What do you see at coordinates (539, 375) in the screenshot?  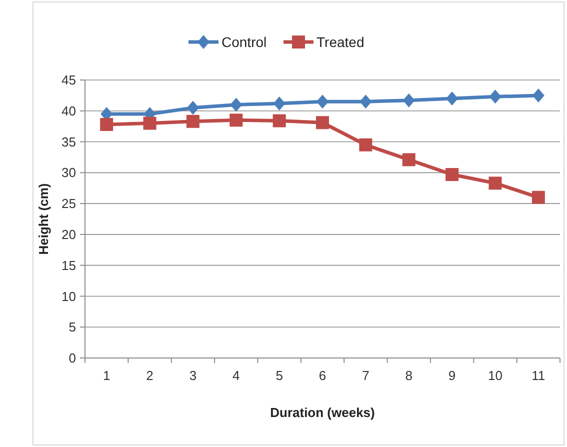 I see `x-tick-label: 11` at bounding box center [539, 375].